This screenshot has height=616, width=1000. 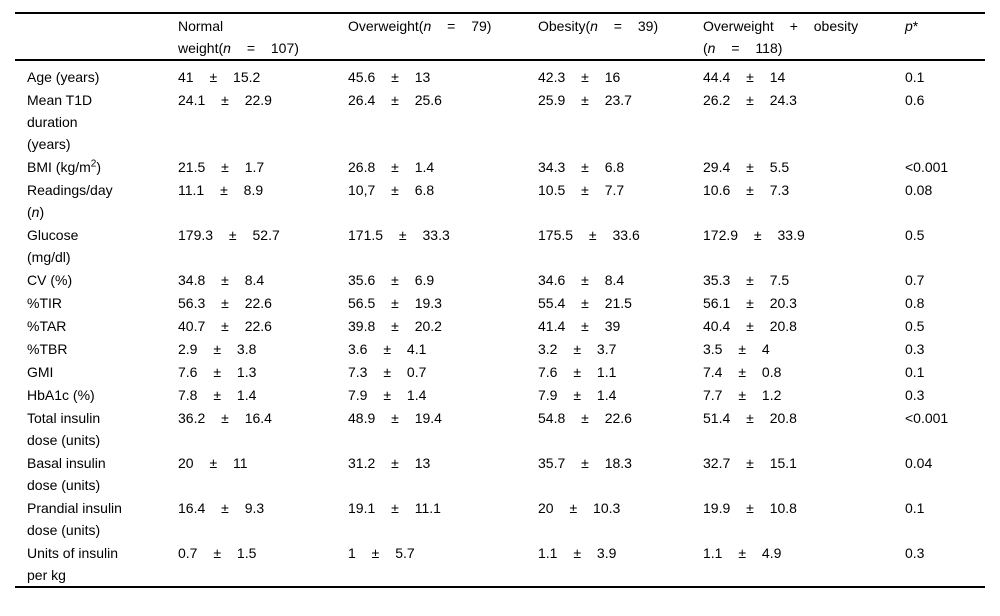 I want to click on p-value-cell: 0.6, so click(x=915, y=100).